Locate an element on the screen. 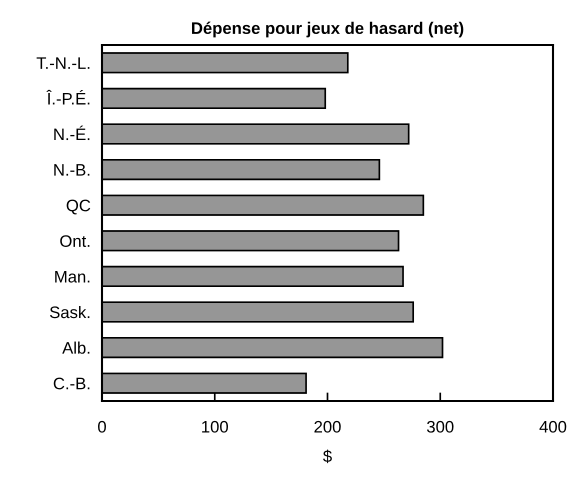 This screenshot has height=481, width=572. x-tick-label: 400 is located at coordinates (552, 426).